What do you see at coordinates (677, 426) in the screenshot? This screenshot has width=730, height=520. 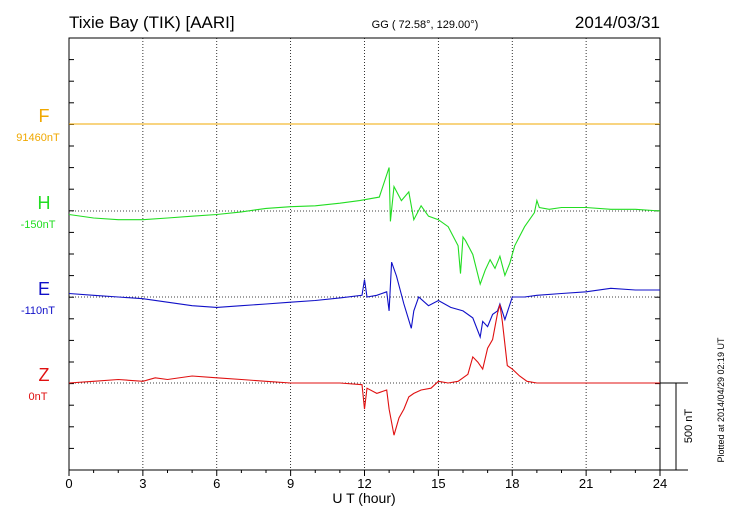 I see `scale-bar: 500 nT` at bounding box center [677, 426].